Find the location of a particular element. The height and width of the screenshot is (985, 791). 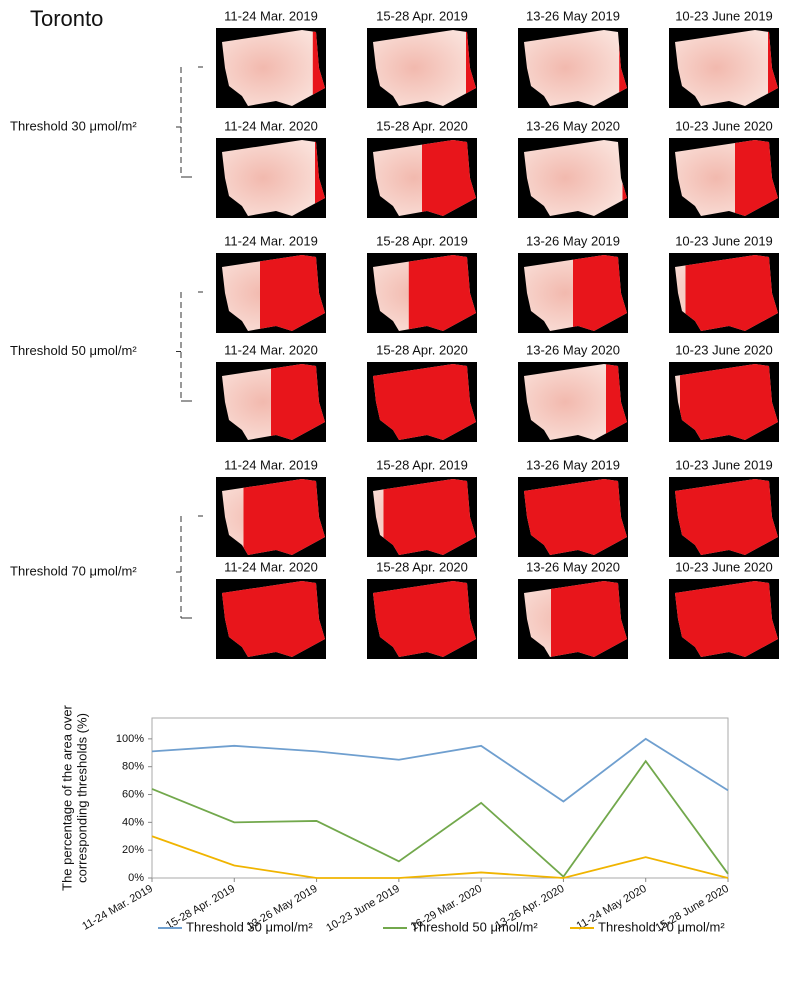

legend-label: Threshold 70 μmol/m² is located at coordinates (661, 926).